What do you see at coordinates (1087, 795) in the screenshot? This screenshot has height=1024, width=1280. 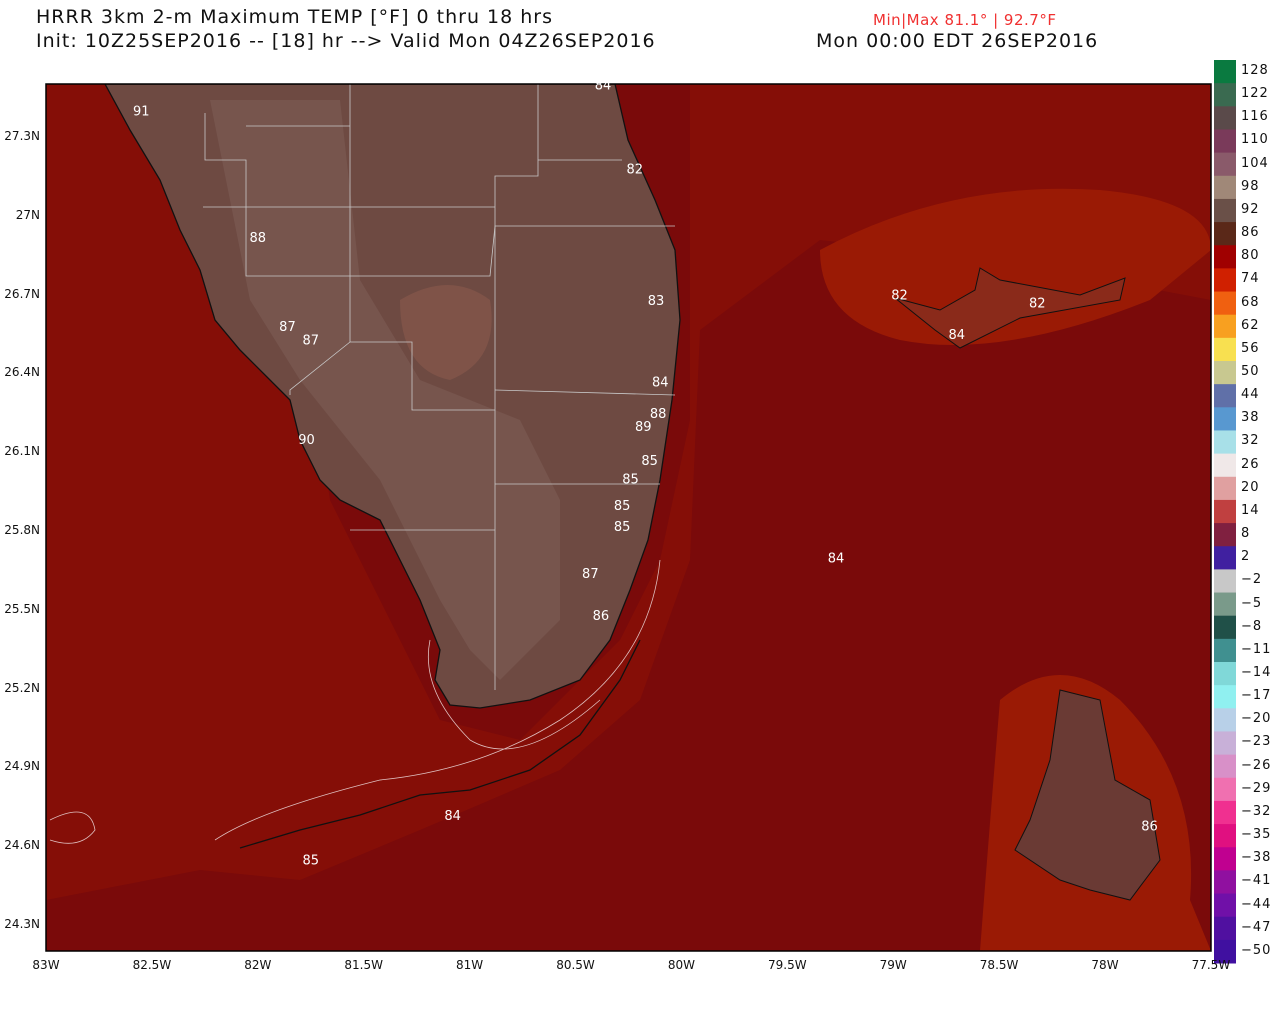 I see `andros-island` at bounding box center [1087, 795].